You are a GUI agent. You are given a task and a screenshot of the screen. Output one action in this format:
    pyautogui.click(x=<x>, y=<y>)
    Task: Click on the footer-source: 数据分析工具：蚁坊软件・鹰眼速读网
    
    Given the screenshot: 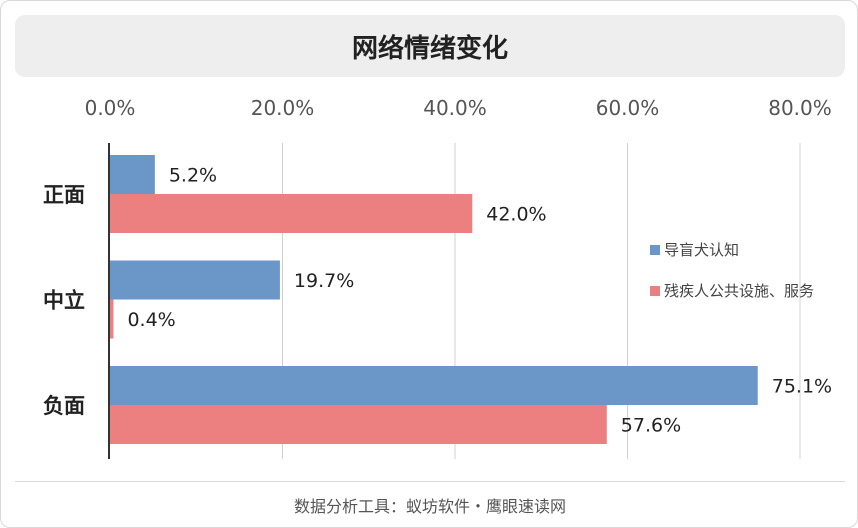 What is the action you would take?
    pyautogui.click(x=429, y=506)
    